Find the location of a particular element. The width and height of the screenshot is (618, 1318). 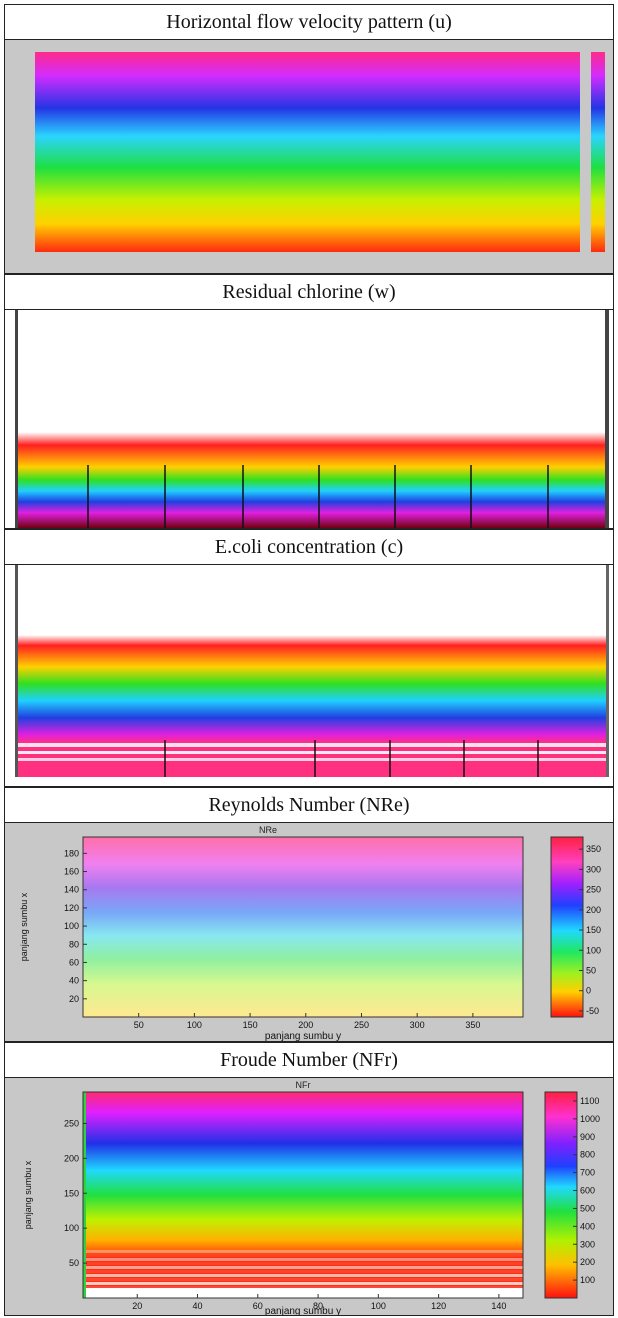

x-tick-label: 60 is located at coordinates (258, 1306).